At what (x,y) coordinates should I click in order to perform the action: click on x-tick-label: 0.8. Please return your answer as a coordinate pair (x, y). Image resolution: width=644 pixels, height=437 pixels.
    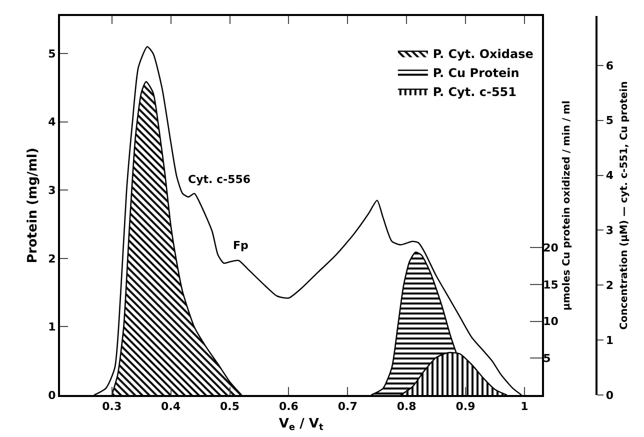
    Looking at the image, I should click on (406, 407).